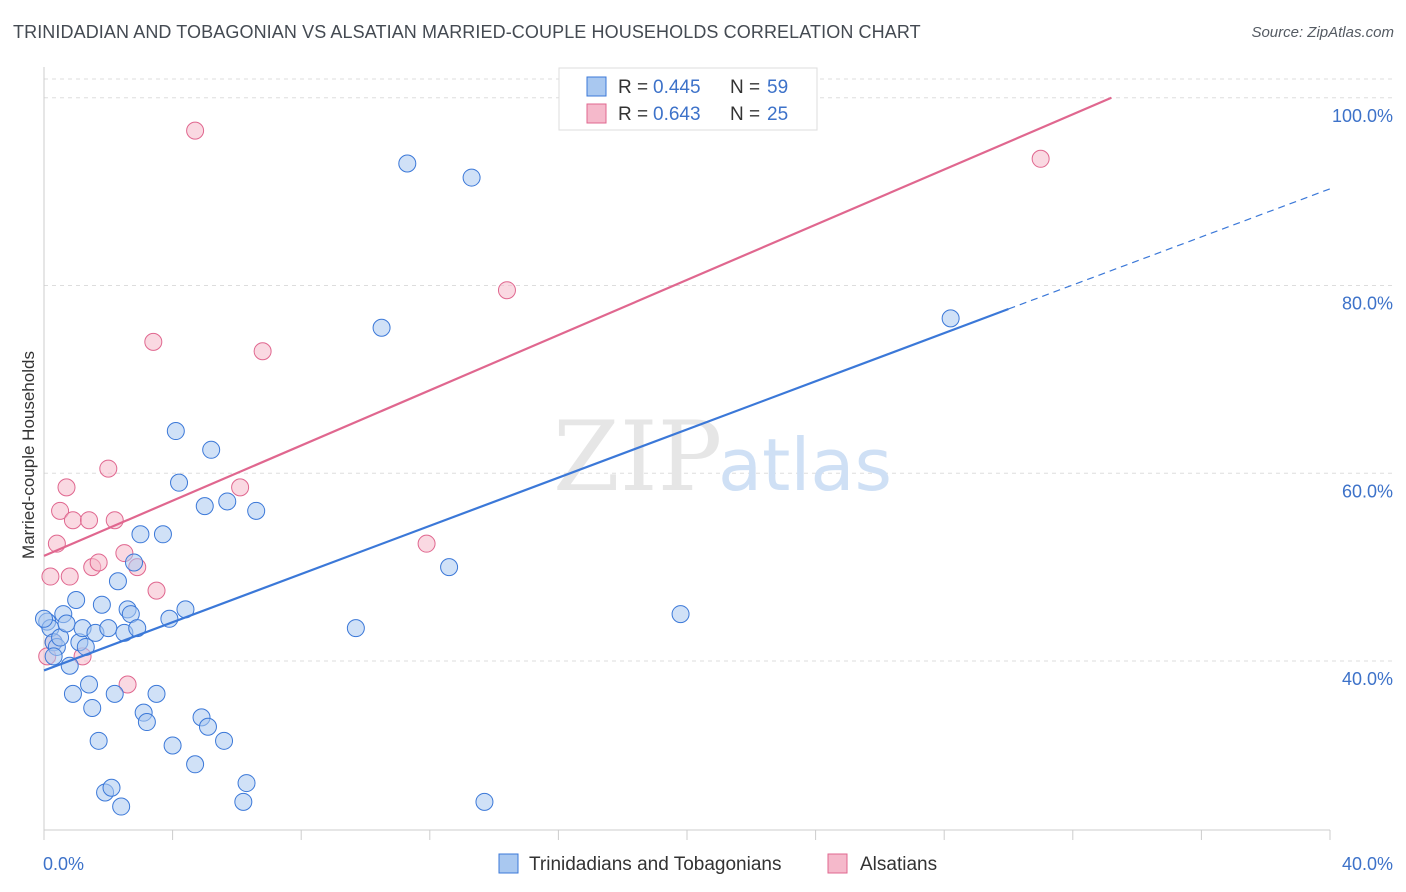  Describe the element at coordinates (63, 864) in the screenshot. I see `x-tick-label-min: 0.0%` at that location.